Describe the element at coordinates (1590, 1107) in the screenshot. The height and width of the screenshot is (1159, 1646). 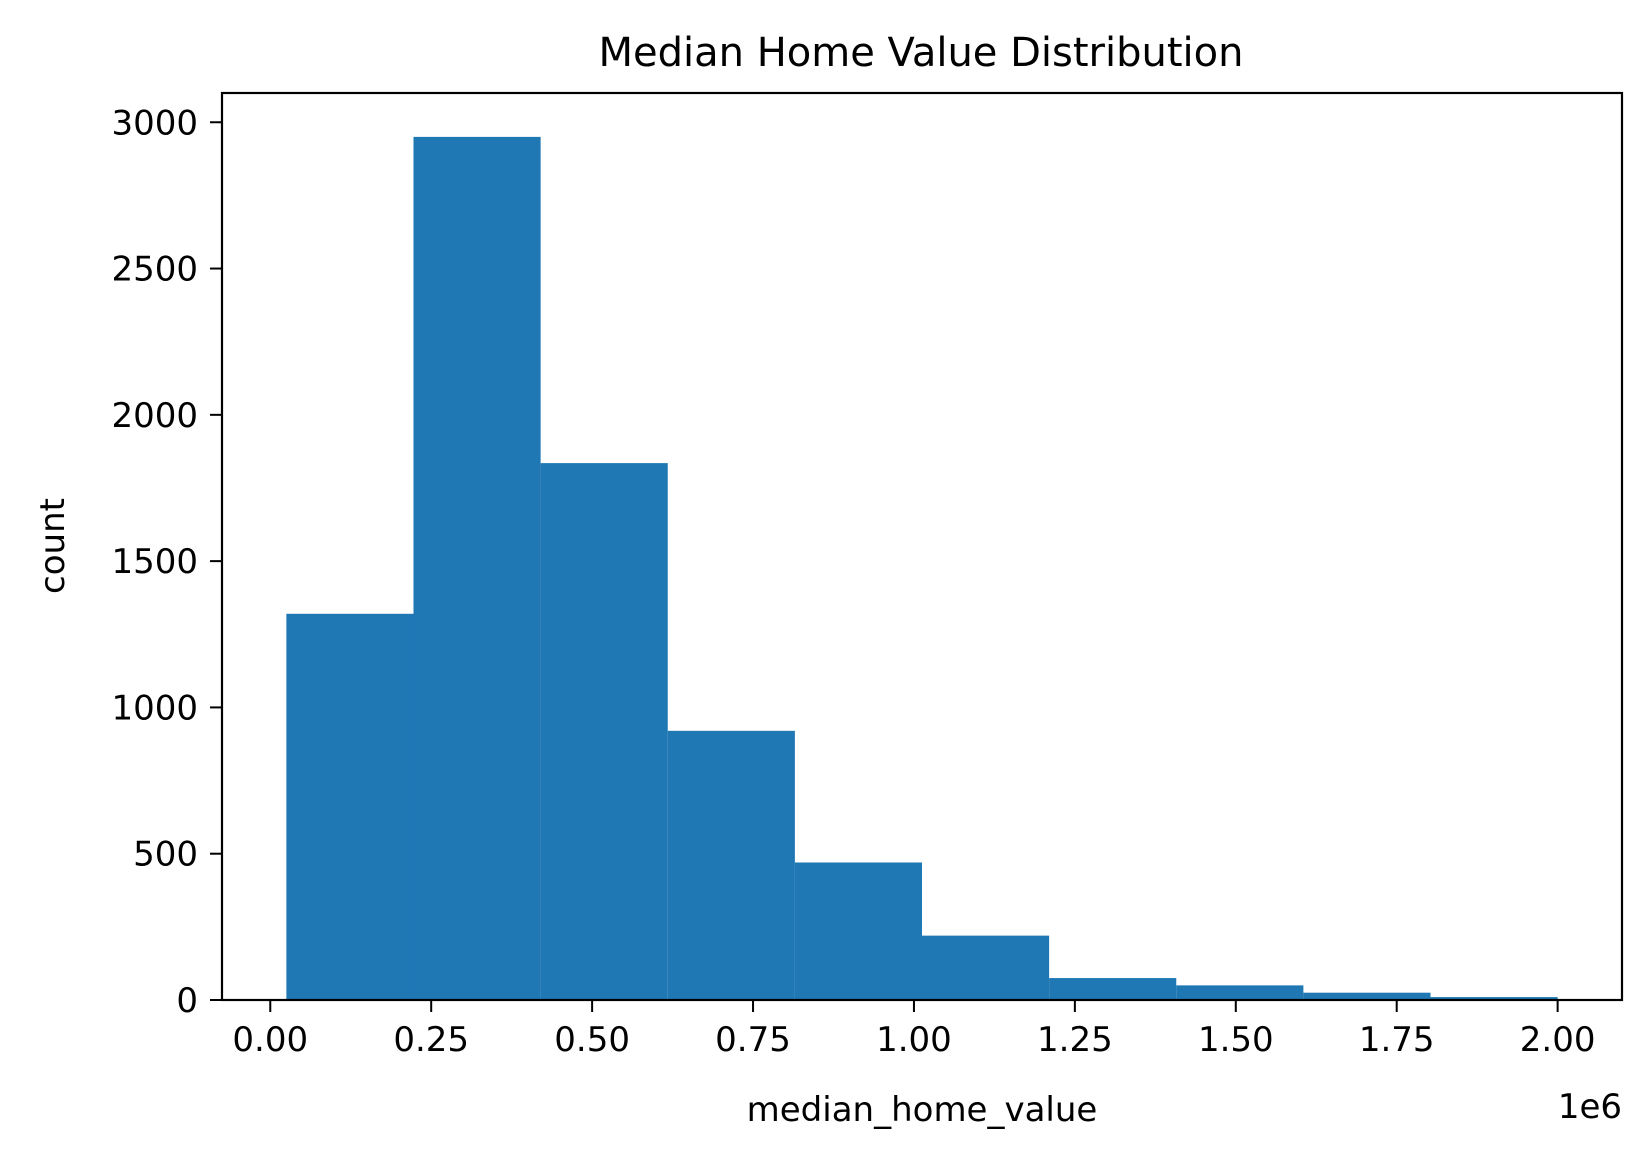
I see `x-axis-offset-label: 1e6` at that location.